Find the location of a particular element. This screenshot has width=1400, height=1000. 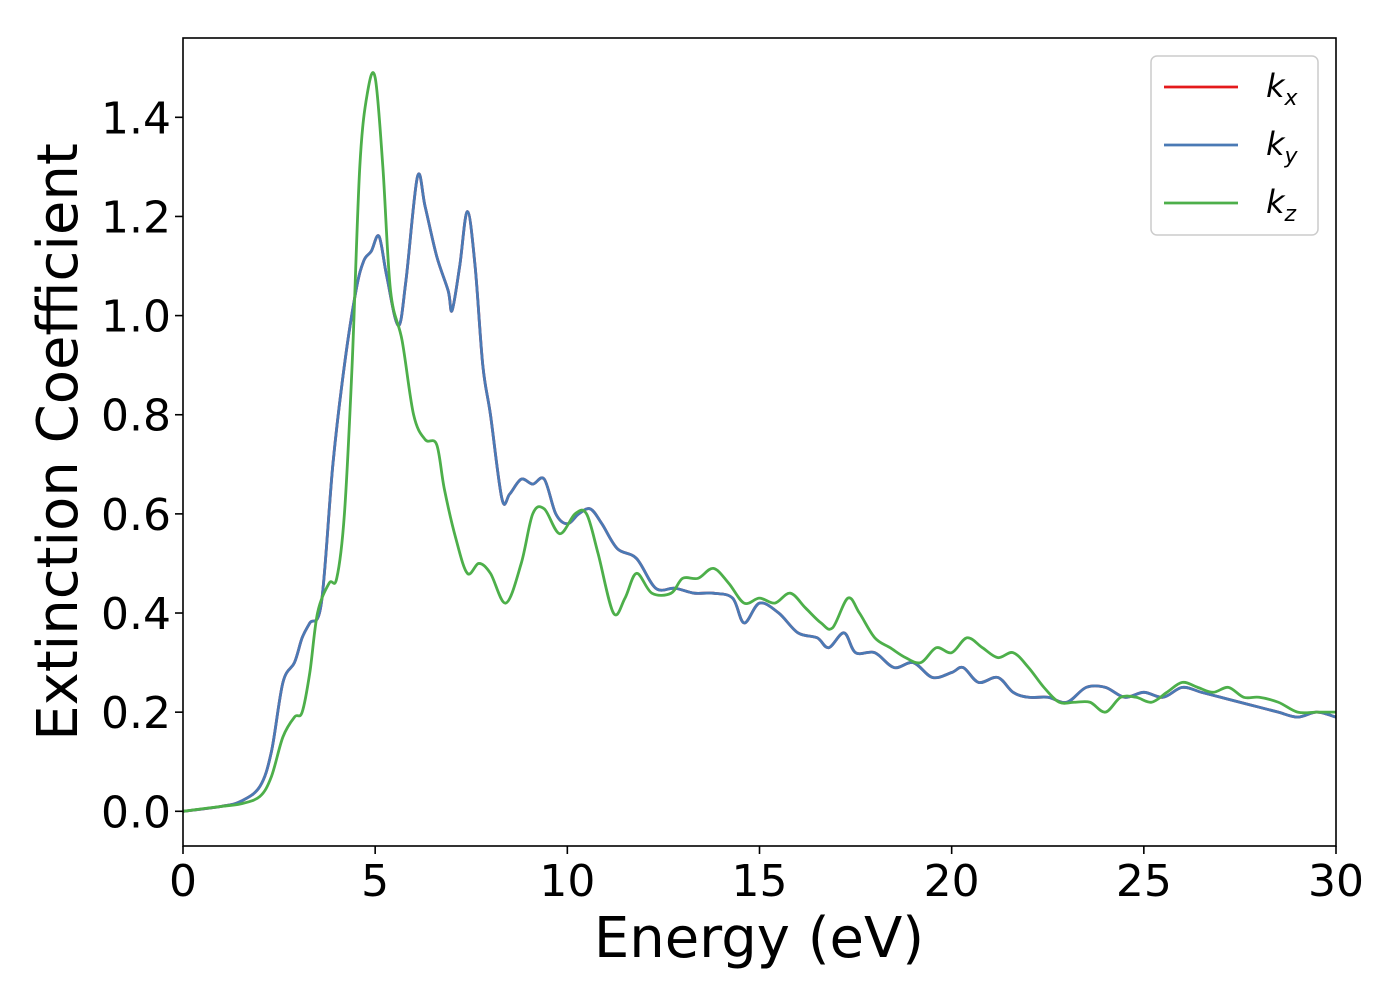

x-tick-label: 0 is located at coordinates (183, 881).